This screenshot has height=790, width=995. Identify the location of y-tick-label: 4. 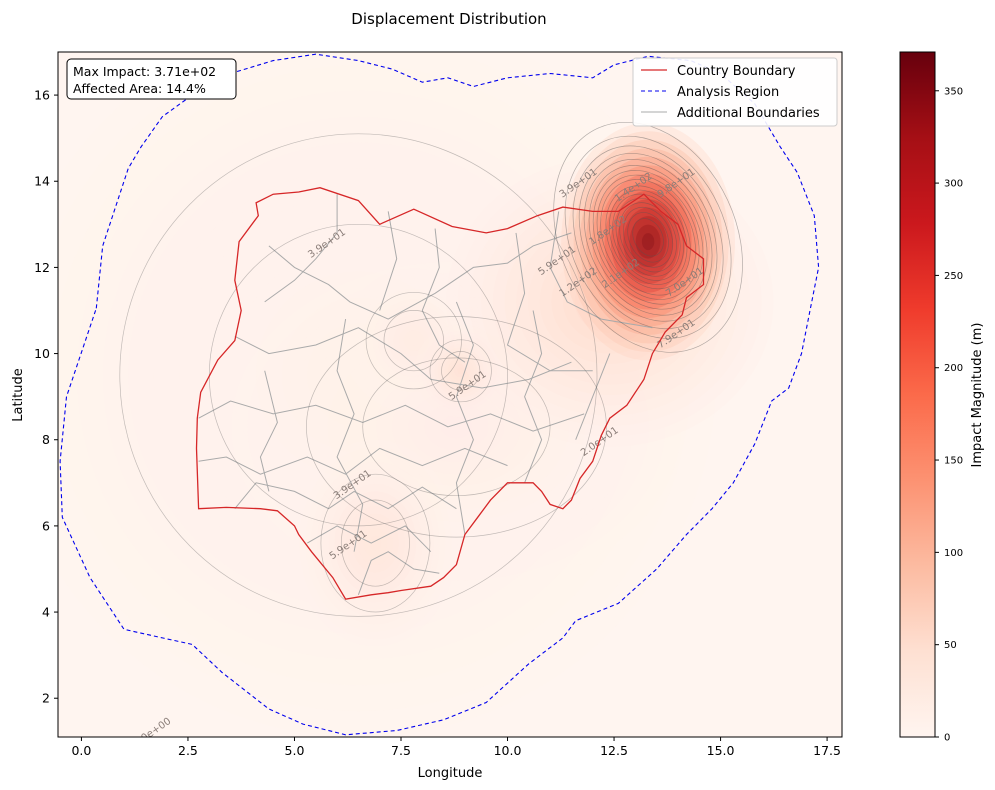
(46, 612).